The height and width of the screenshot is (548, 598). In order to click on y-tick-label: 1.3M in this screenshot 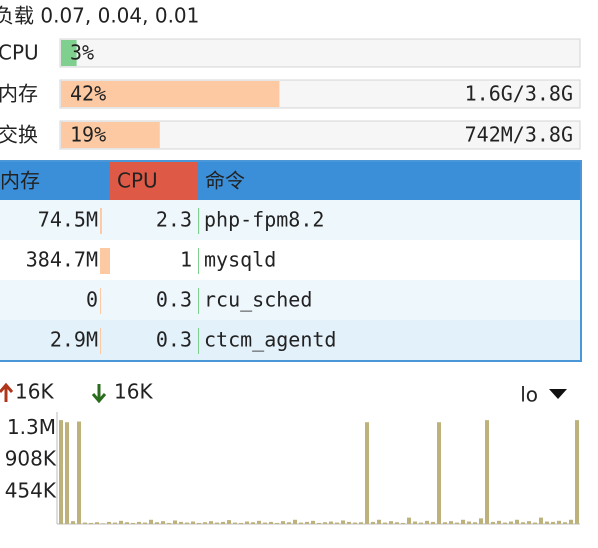, I will do `click(31, 427)`.